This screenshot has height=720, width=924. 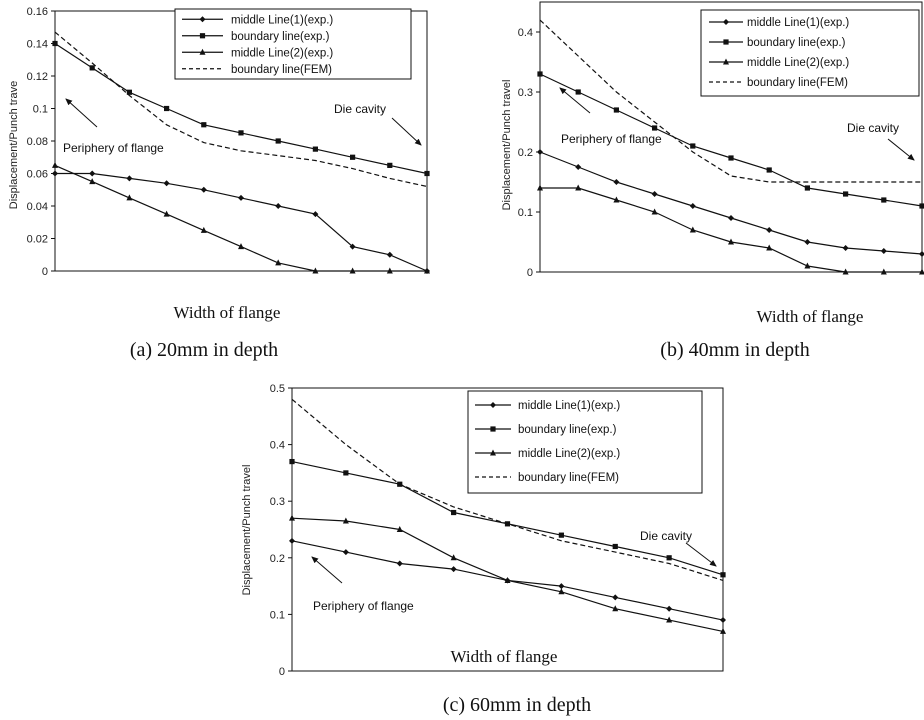 What do you see at coordinates (525, 213) in the screenshot?
I see `y-tick-label-b-1: 0.1` at bounding box center [525, 213].